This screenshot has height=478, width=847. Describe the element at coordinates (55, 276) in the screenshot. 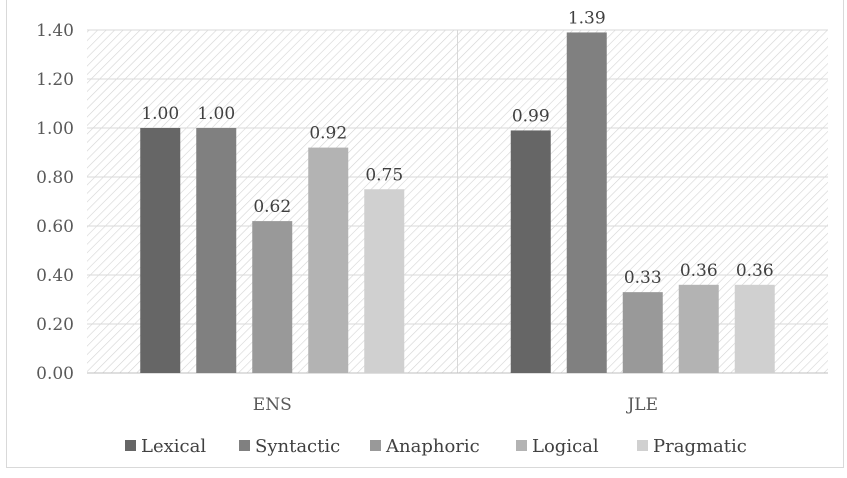

I see `y-tick-label: 0.40` at that location.